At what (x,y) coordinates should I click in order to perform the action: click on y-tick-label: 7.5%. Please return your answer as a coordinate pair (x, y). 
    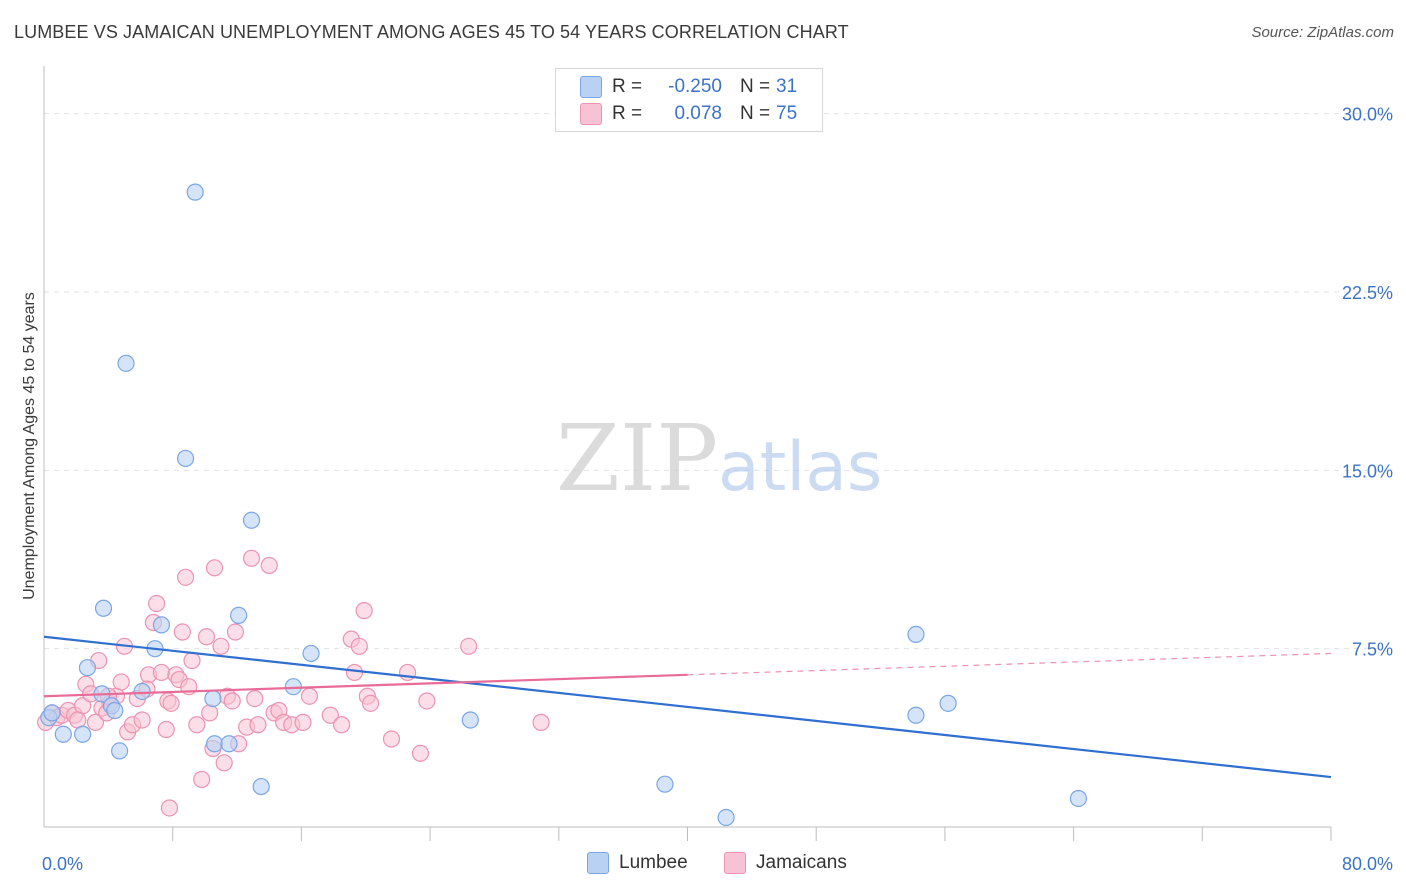
    Looking at the image, I should click on (1372, 650).